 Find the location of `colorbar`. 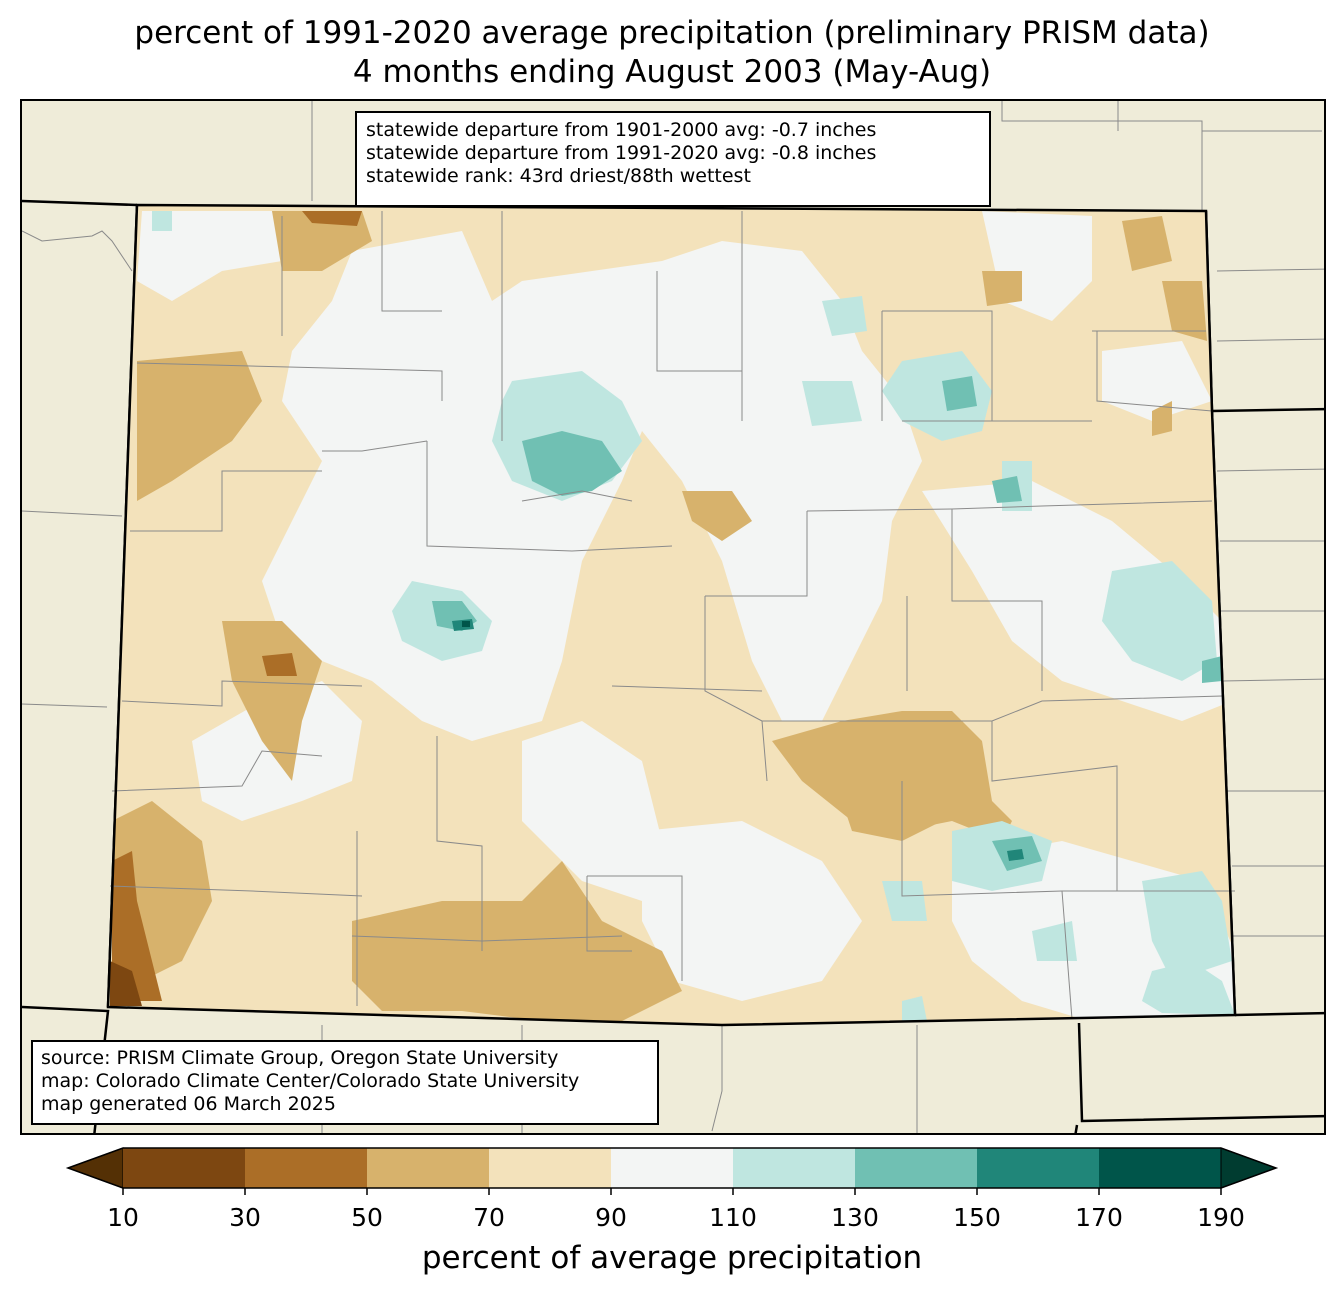

colorbar is located at coordinates (672, 1171).